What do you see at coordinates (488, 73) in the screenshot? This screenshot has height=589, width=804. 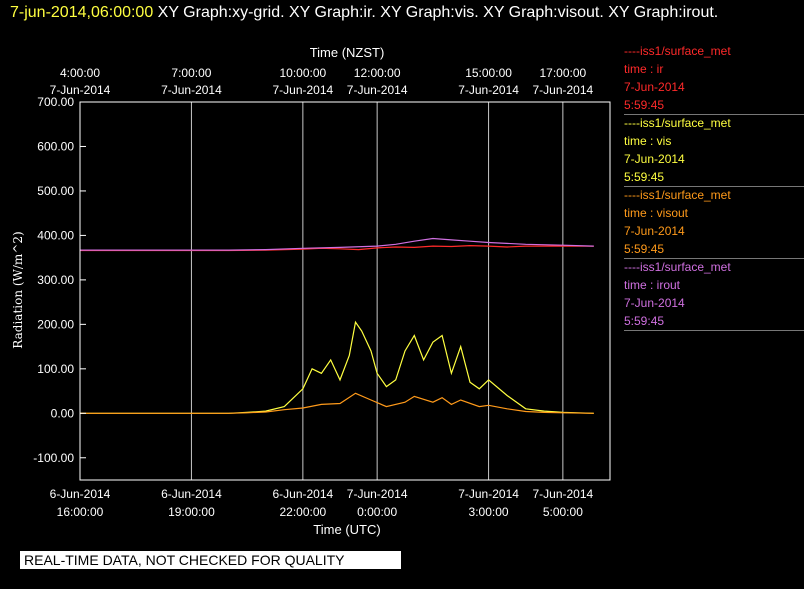 I see `top-tick-time-label: 15:00:00` at bounding box center [488, 73].